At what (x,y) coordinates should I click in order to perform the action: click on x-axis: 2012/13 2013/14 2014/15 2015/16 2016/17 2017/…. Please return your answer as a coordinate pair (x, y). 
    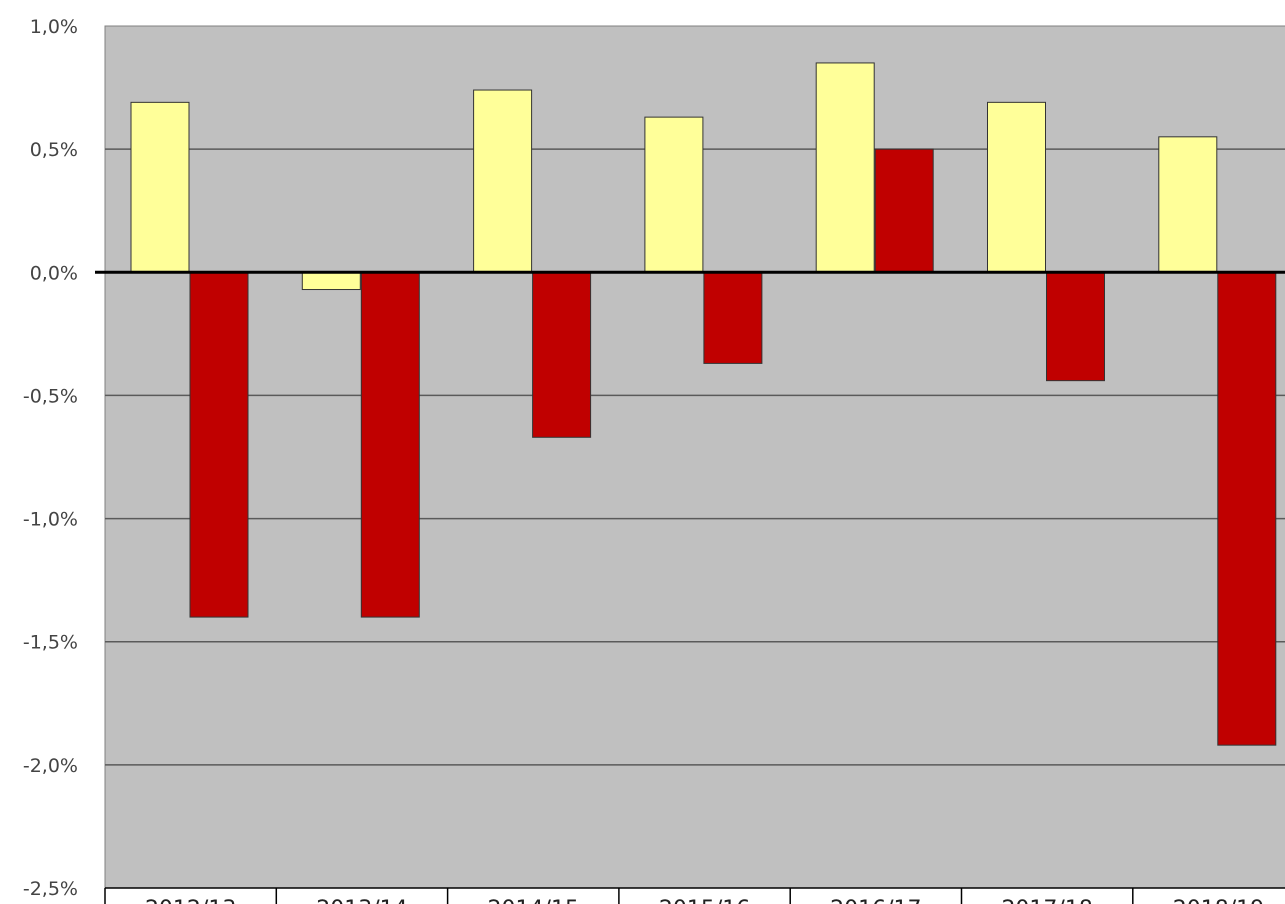
    Looking at the image, I should click on (694, 895).